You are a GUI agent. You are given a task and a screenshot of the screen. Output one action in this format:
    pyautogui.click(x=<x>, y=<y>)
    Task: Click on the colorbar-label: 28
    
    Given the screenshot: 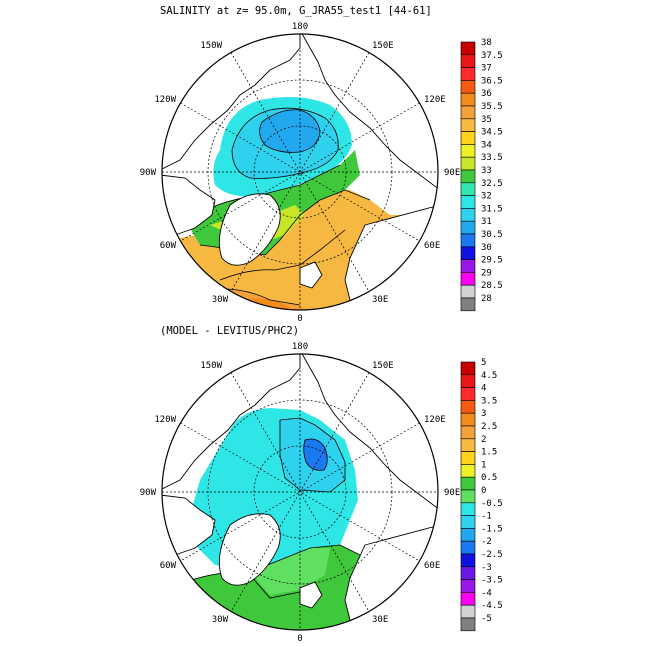 What is the action you would take?
    pyautogui.click(x=486, y=299)
    